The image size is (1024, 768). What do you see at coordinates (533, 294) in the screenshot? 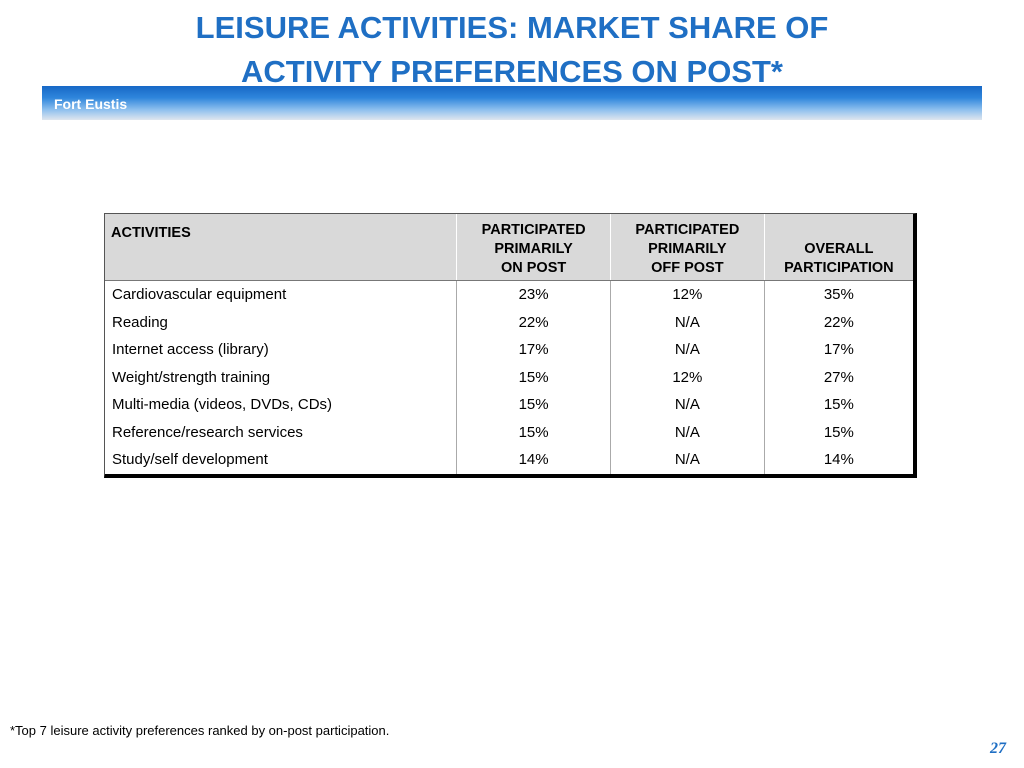
I see `cell-on-post: 23%` at bounding box center [533, 294].